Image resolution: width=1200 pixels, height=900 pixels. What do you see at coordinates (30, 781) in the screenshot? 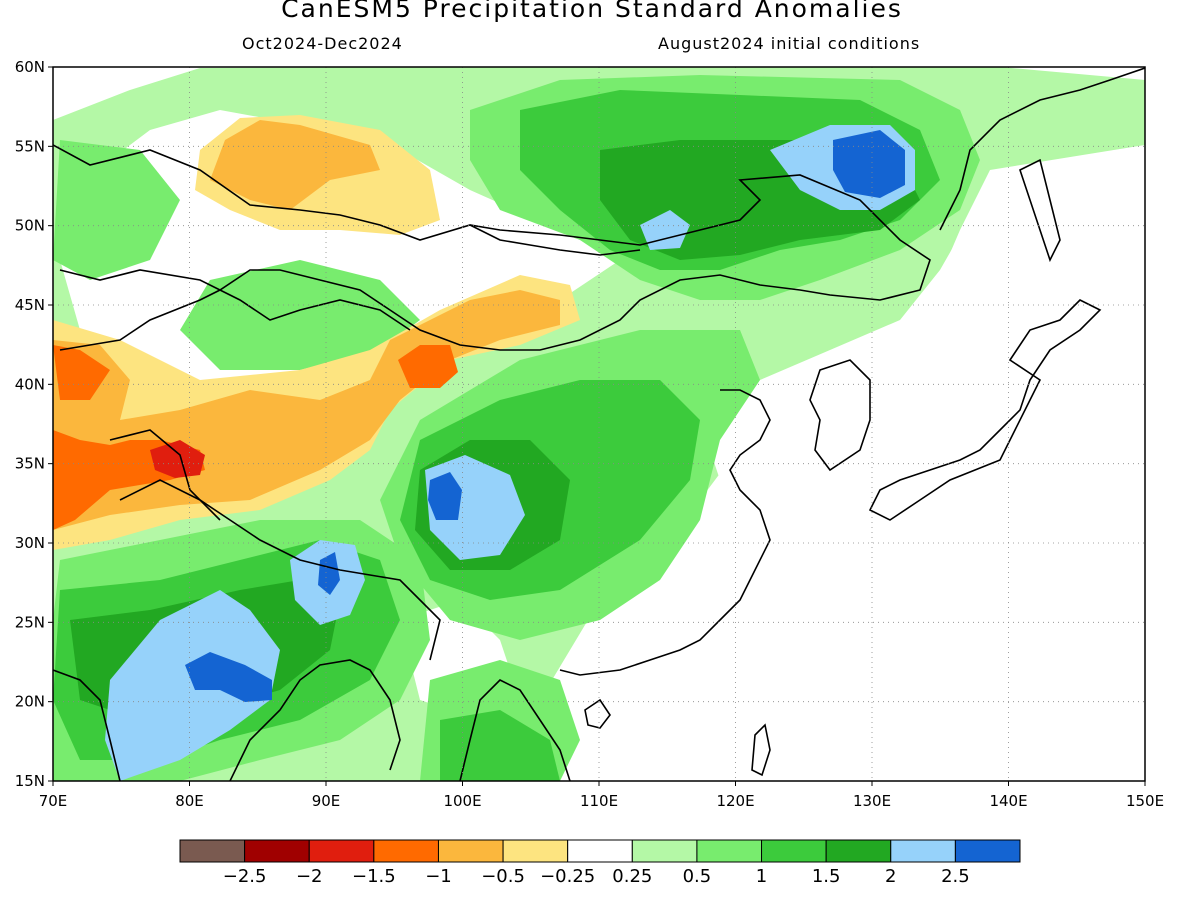
I see `lat-tick-label: 15N` at bounding box center [30, 781].